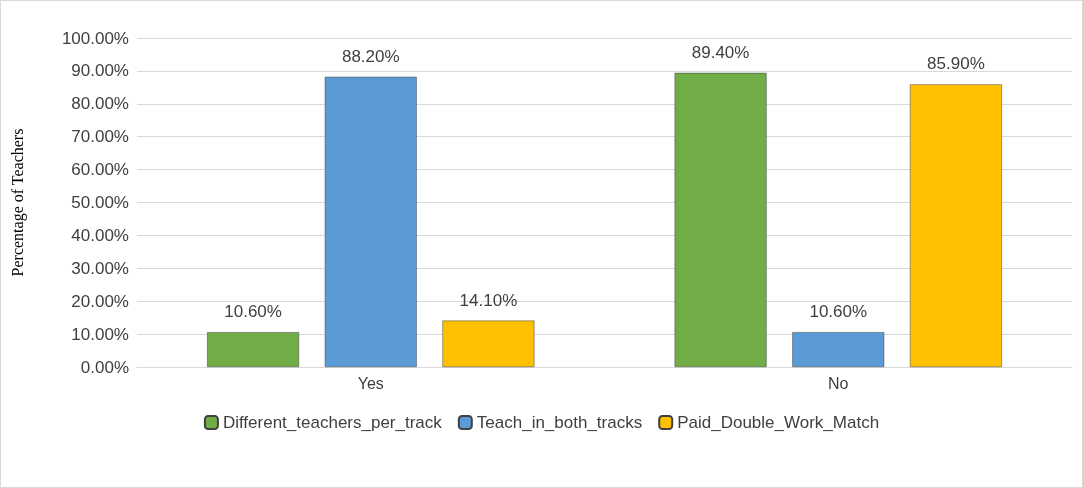 This screenshot has width=1083, height=488. Describe the element at coordinates (100, 301) in the screenshot. I see `y-tick-label: 20.00%` at that location.